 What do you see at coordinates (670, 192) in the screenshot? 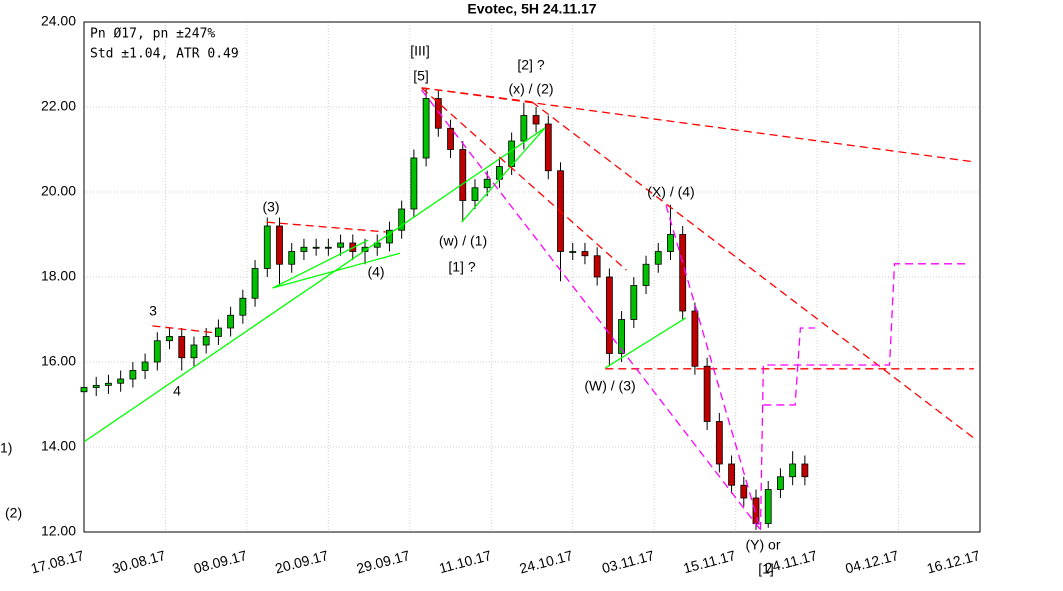
I see `wave-label: (X) / (4)` at bounding box center [670, 192].